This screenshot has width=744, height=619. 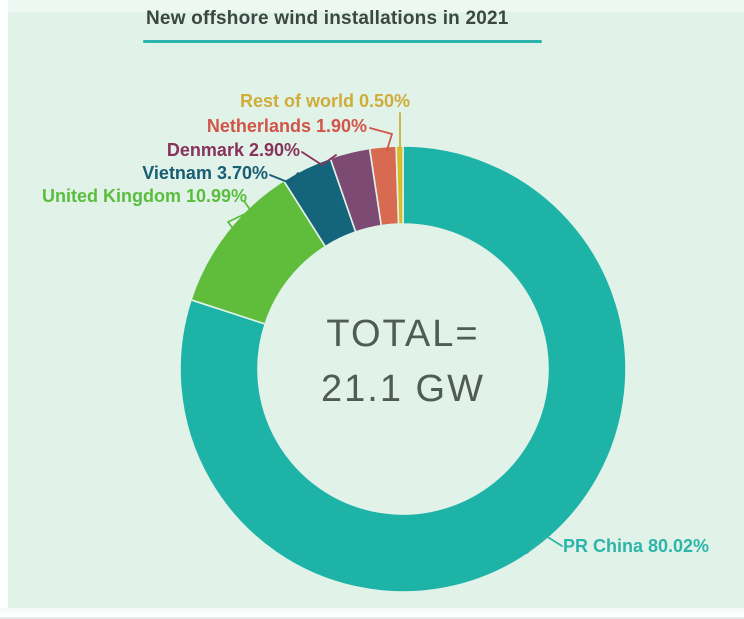 I want to click on title-underline, so click(x=342, y=41).